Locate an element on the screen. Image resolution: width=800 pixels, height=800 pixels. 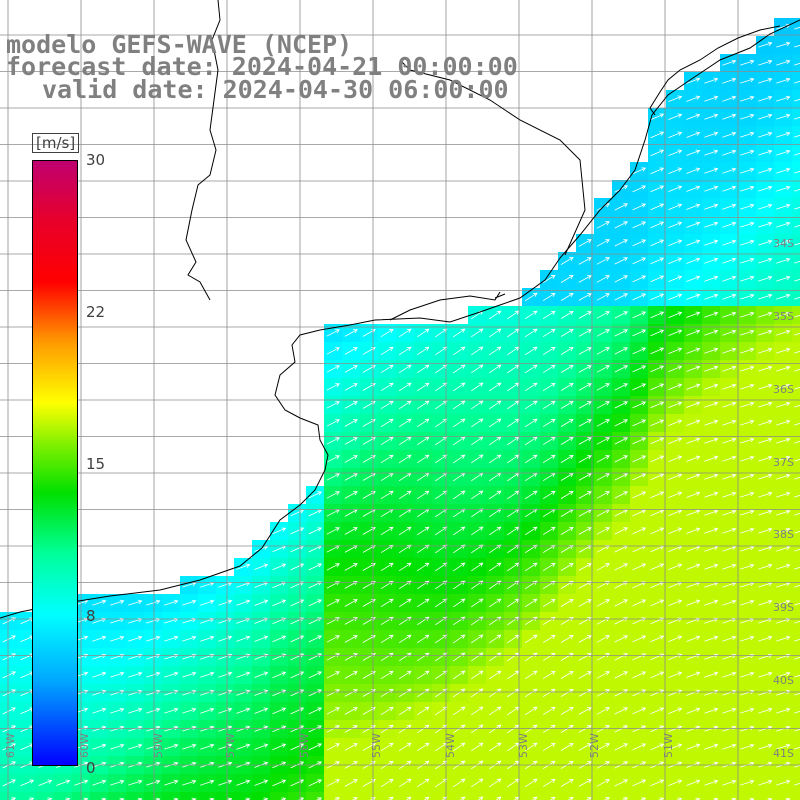
colorbar-tick-22: 22 is located at coordinates (96, 312).